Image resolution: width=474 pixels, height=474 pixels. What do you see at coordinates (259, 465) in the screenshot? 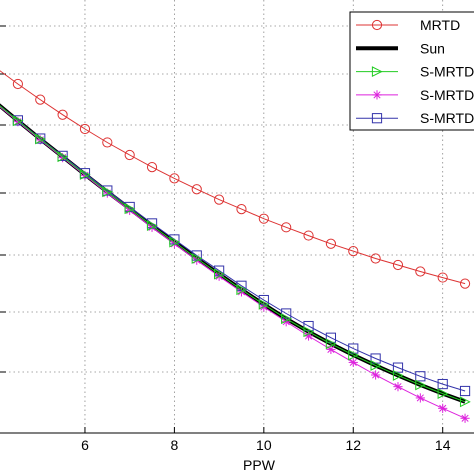
I see `x-axis-label: PPW` at bounding box center [259, 465].